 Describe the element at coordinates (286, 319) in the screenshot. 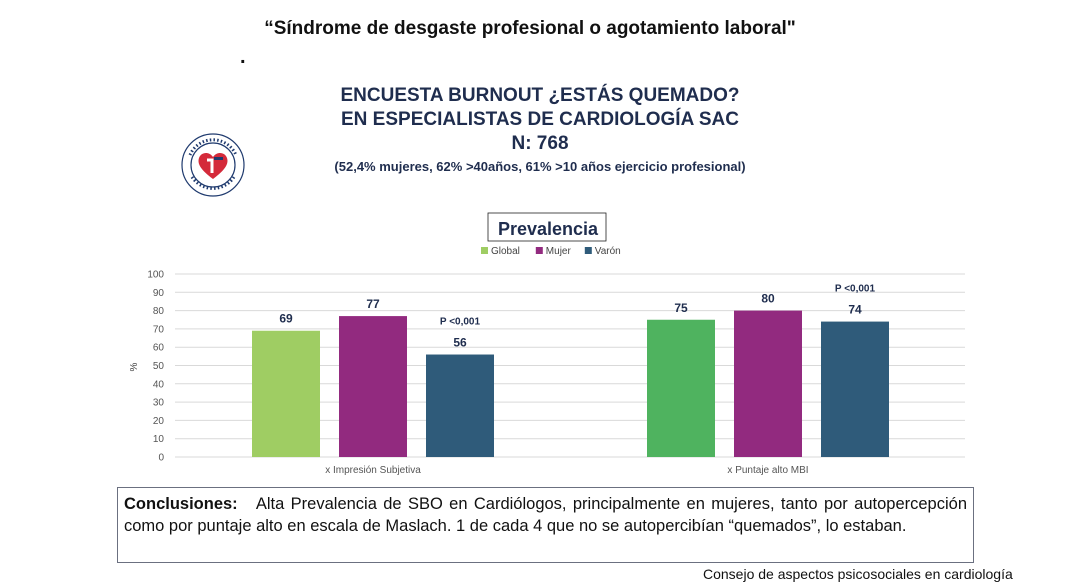

I see `data-label: 69` at that location.